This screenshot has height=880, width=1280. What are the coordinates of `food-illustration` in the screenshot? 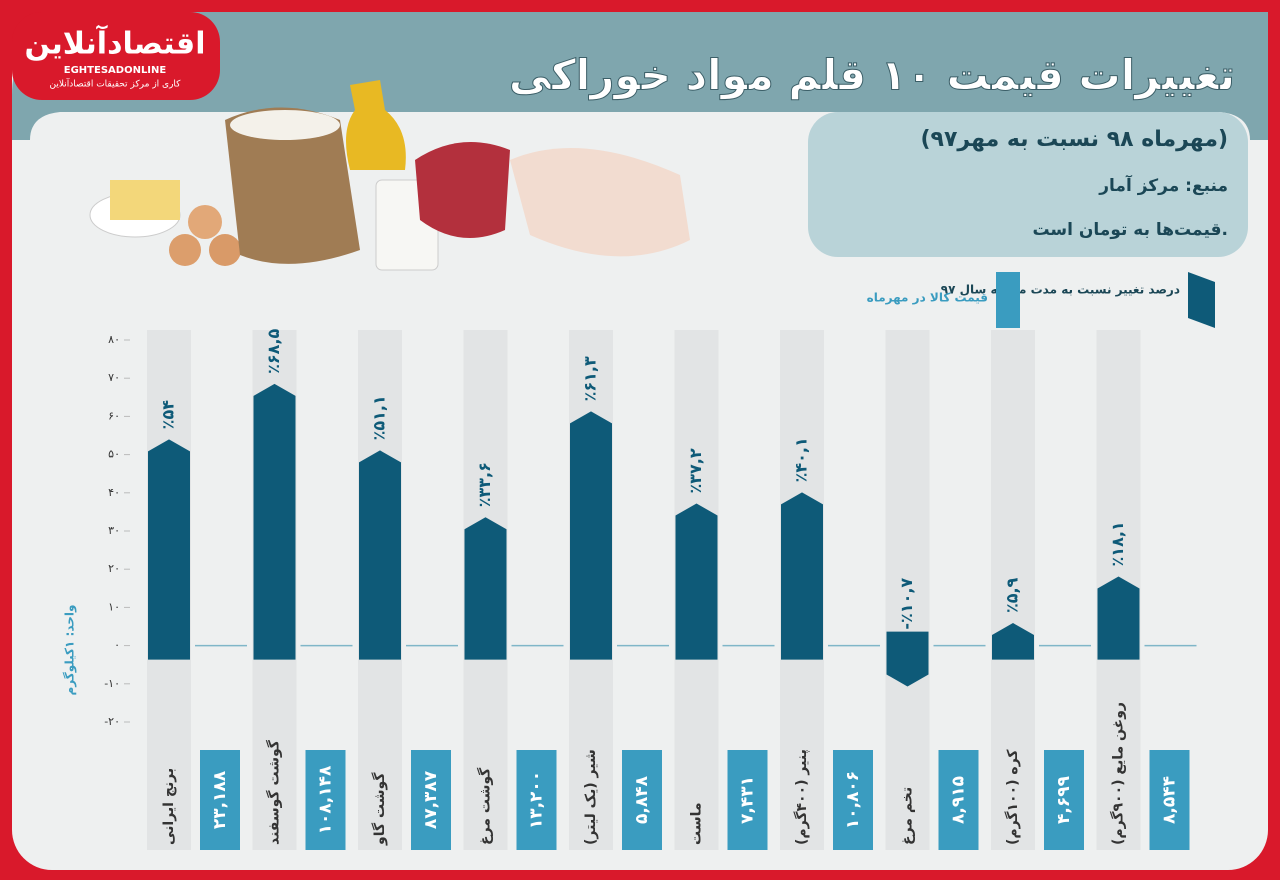 It's located at (389, 175).